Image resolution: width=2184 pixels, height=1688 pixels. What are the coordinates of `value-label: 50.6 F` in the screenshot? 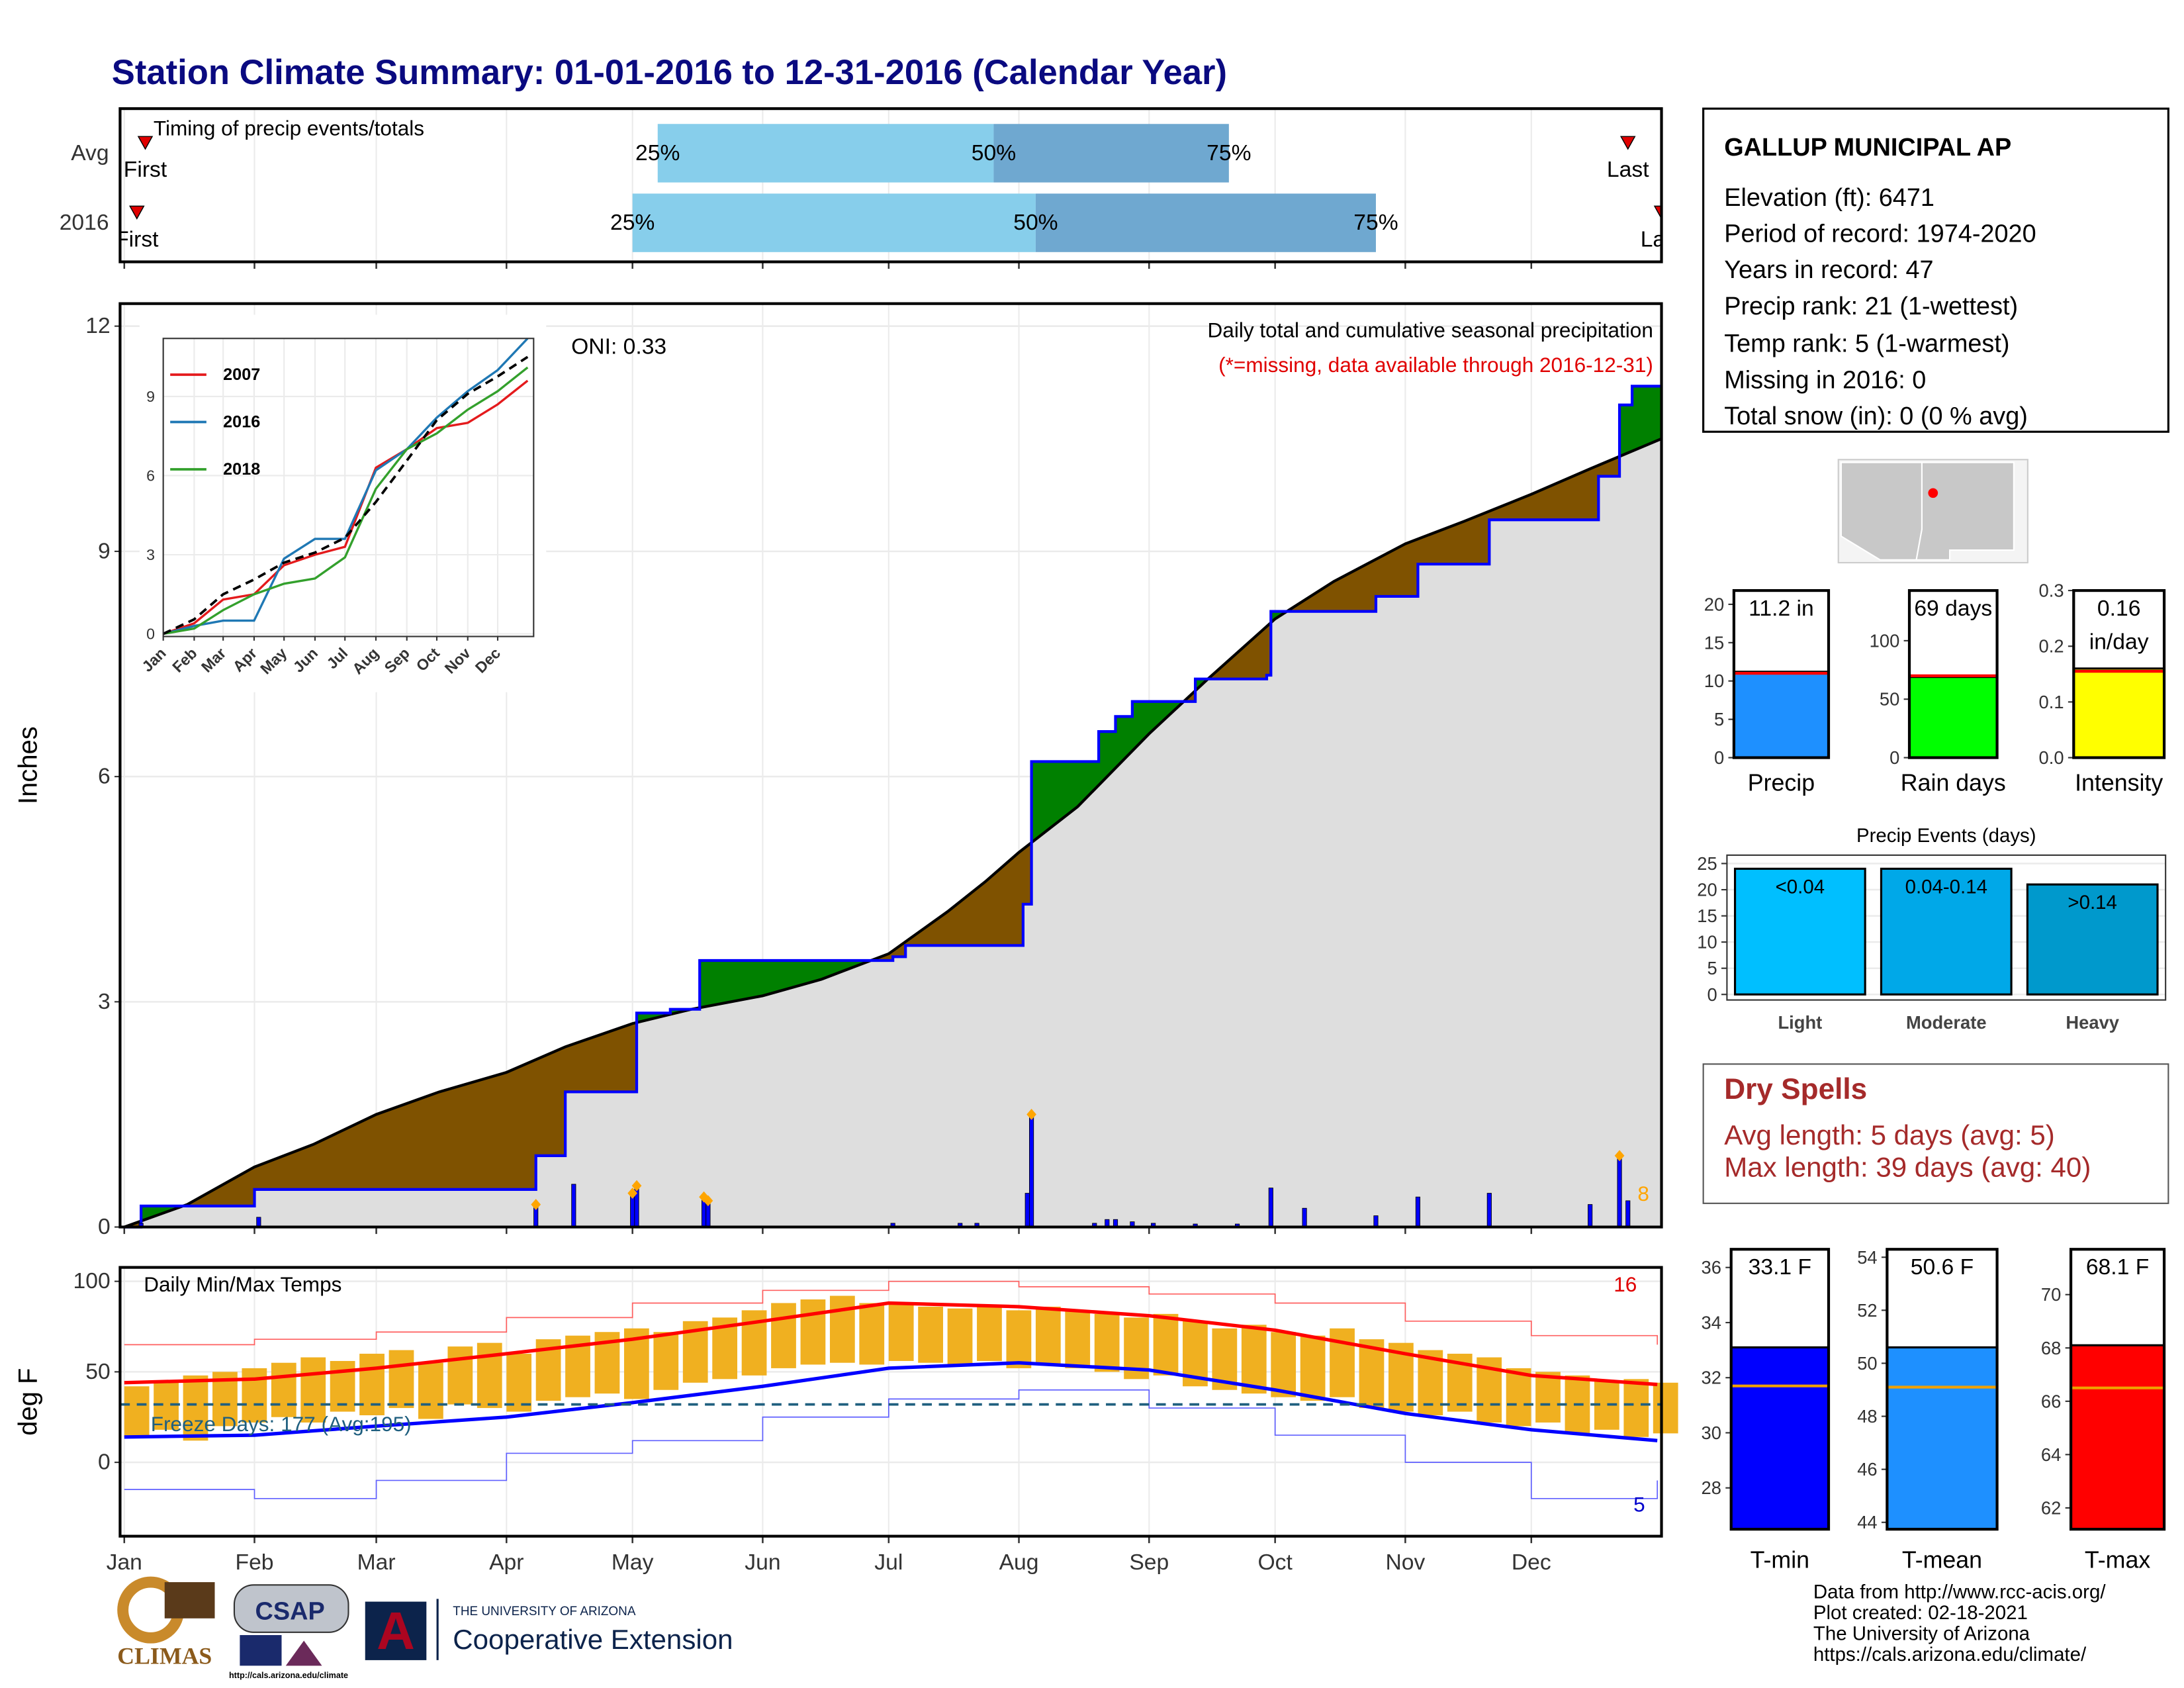 It's located at (1942, 1268).